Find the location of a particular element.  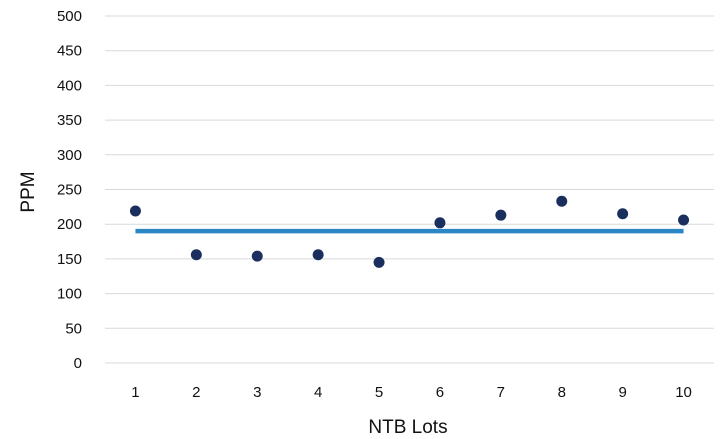

y-tick-label: 250 is located at coordinates (69, 190).